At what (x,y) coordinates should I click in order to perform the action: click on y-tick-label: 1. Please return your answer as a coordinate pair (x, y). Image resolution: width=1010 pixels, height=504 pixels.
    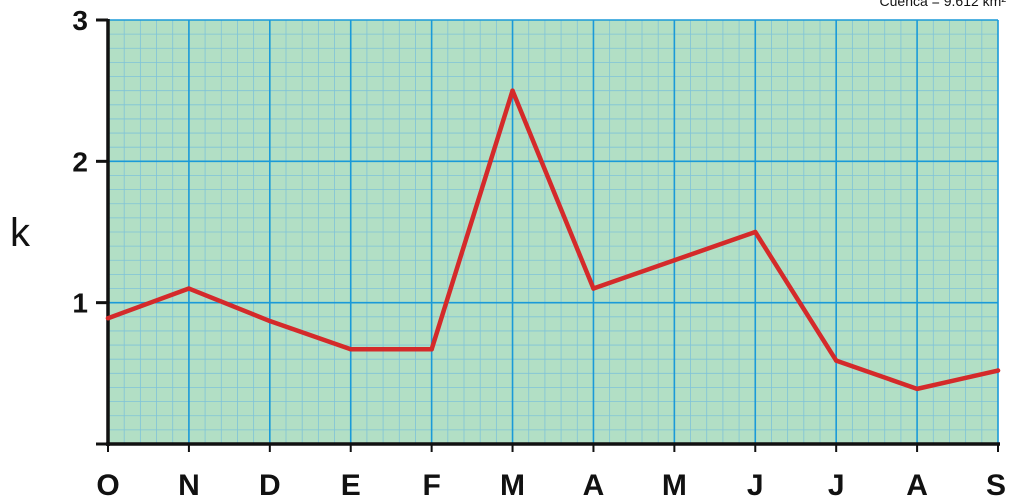
    Looking at the image, I should click on (80, 303).